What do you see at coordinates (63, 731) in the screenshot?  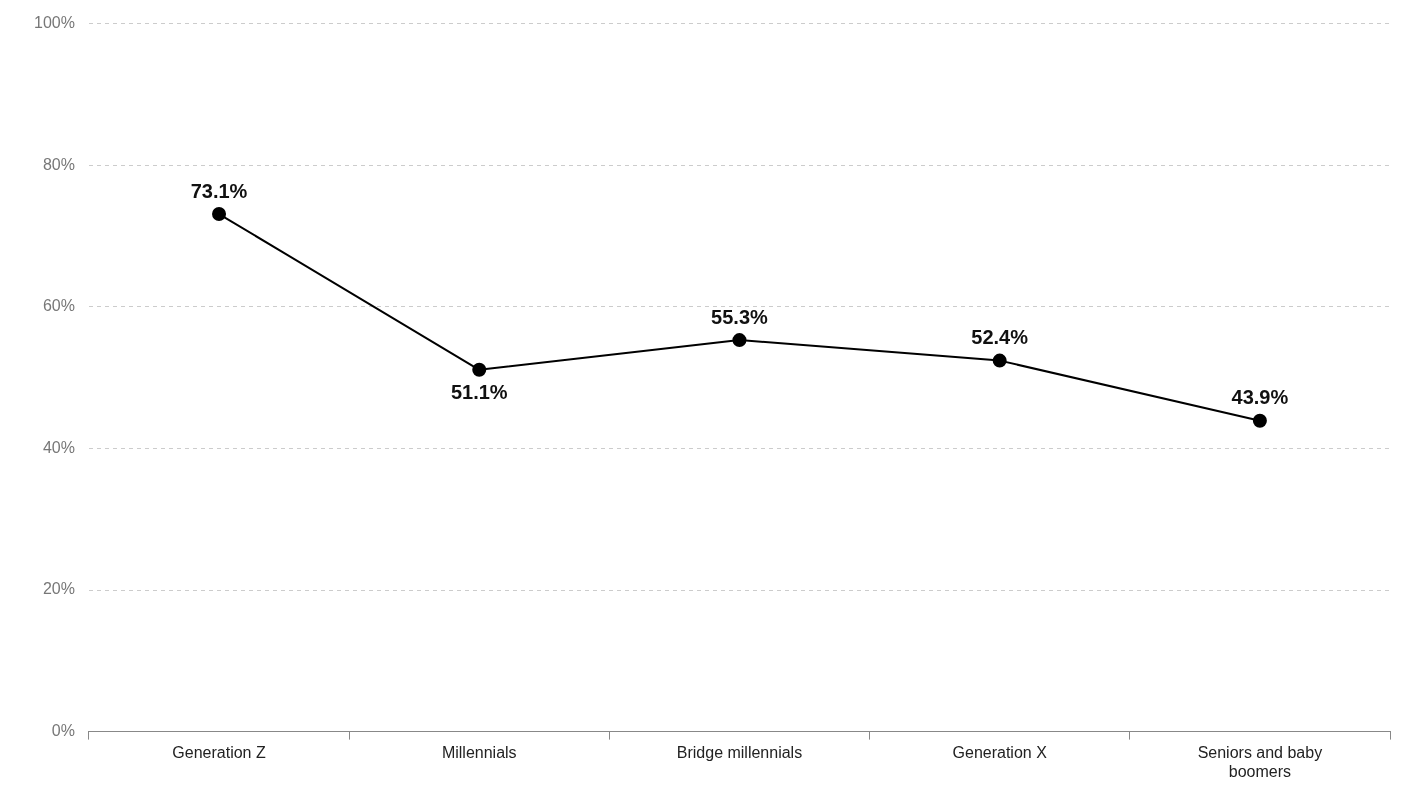 I see `y-tick-label: 0%` at bounding box center [63, 731].